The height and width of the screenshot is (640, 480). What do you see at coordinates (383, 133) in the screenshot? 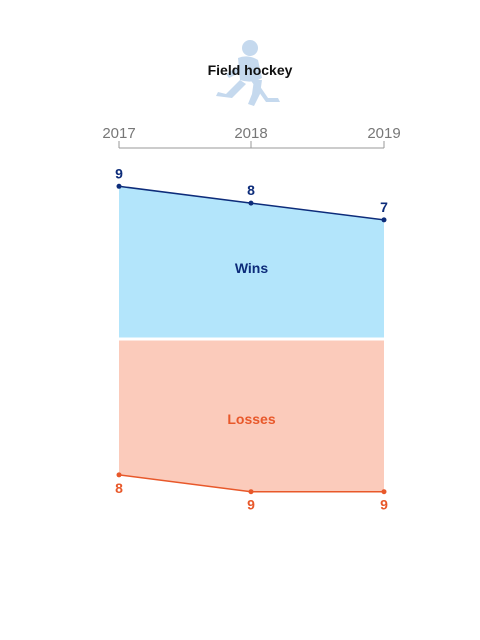
I see `x-tick-label: 2019` at bounding box center [383, 133].